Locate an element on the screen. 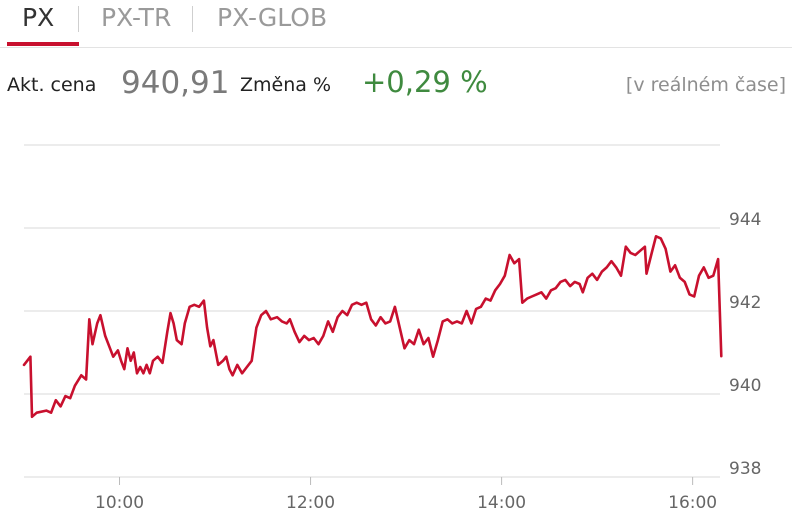  y-tick-label: 944 is located at coordinates (745, 220).